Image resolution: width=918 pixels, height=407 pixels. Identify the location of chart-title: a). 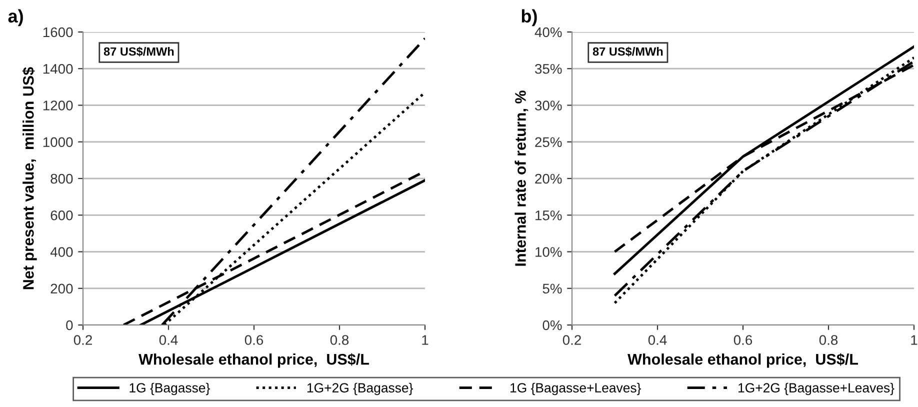
(15, 17).